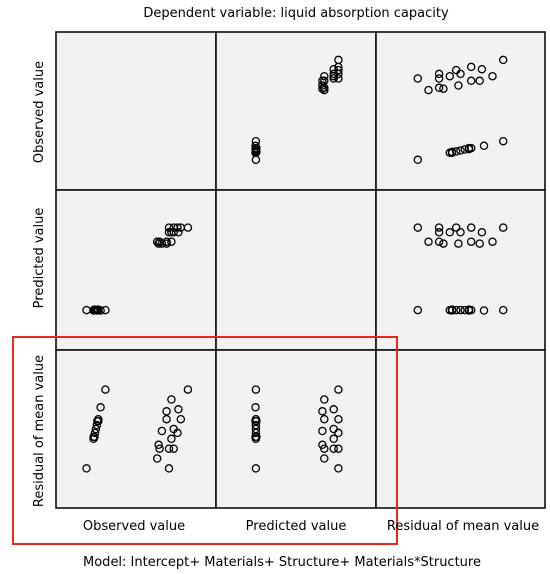  Describe the element at coordinates (39, 112) in the screenshot. I see `row-label-observed: Observed value` at that location.